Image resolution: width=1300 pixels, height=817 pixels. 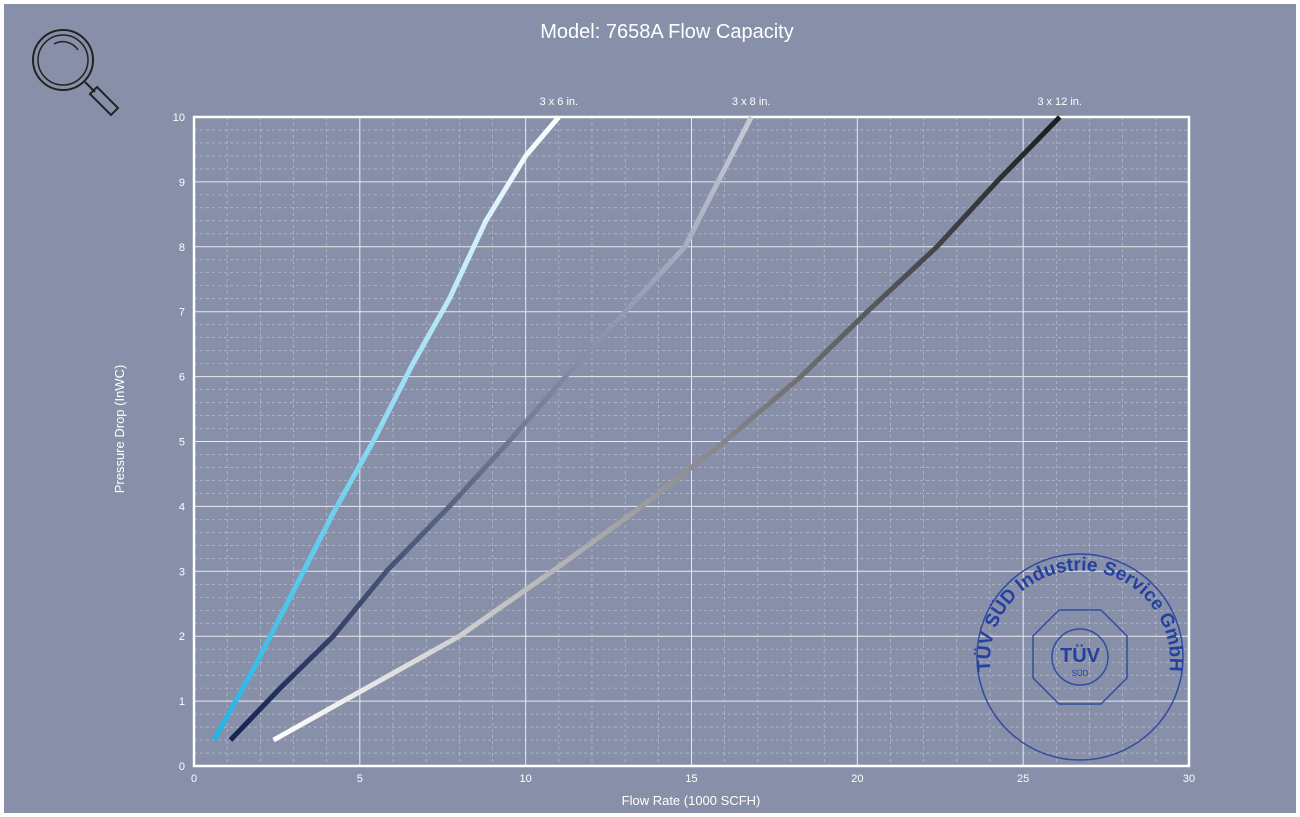 I want to click on x-tick-label: 20, so click(x=857, y=779).